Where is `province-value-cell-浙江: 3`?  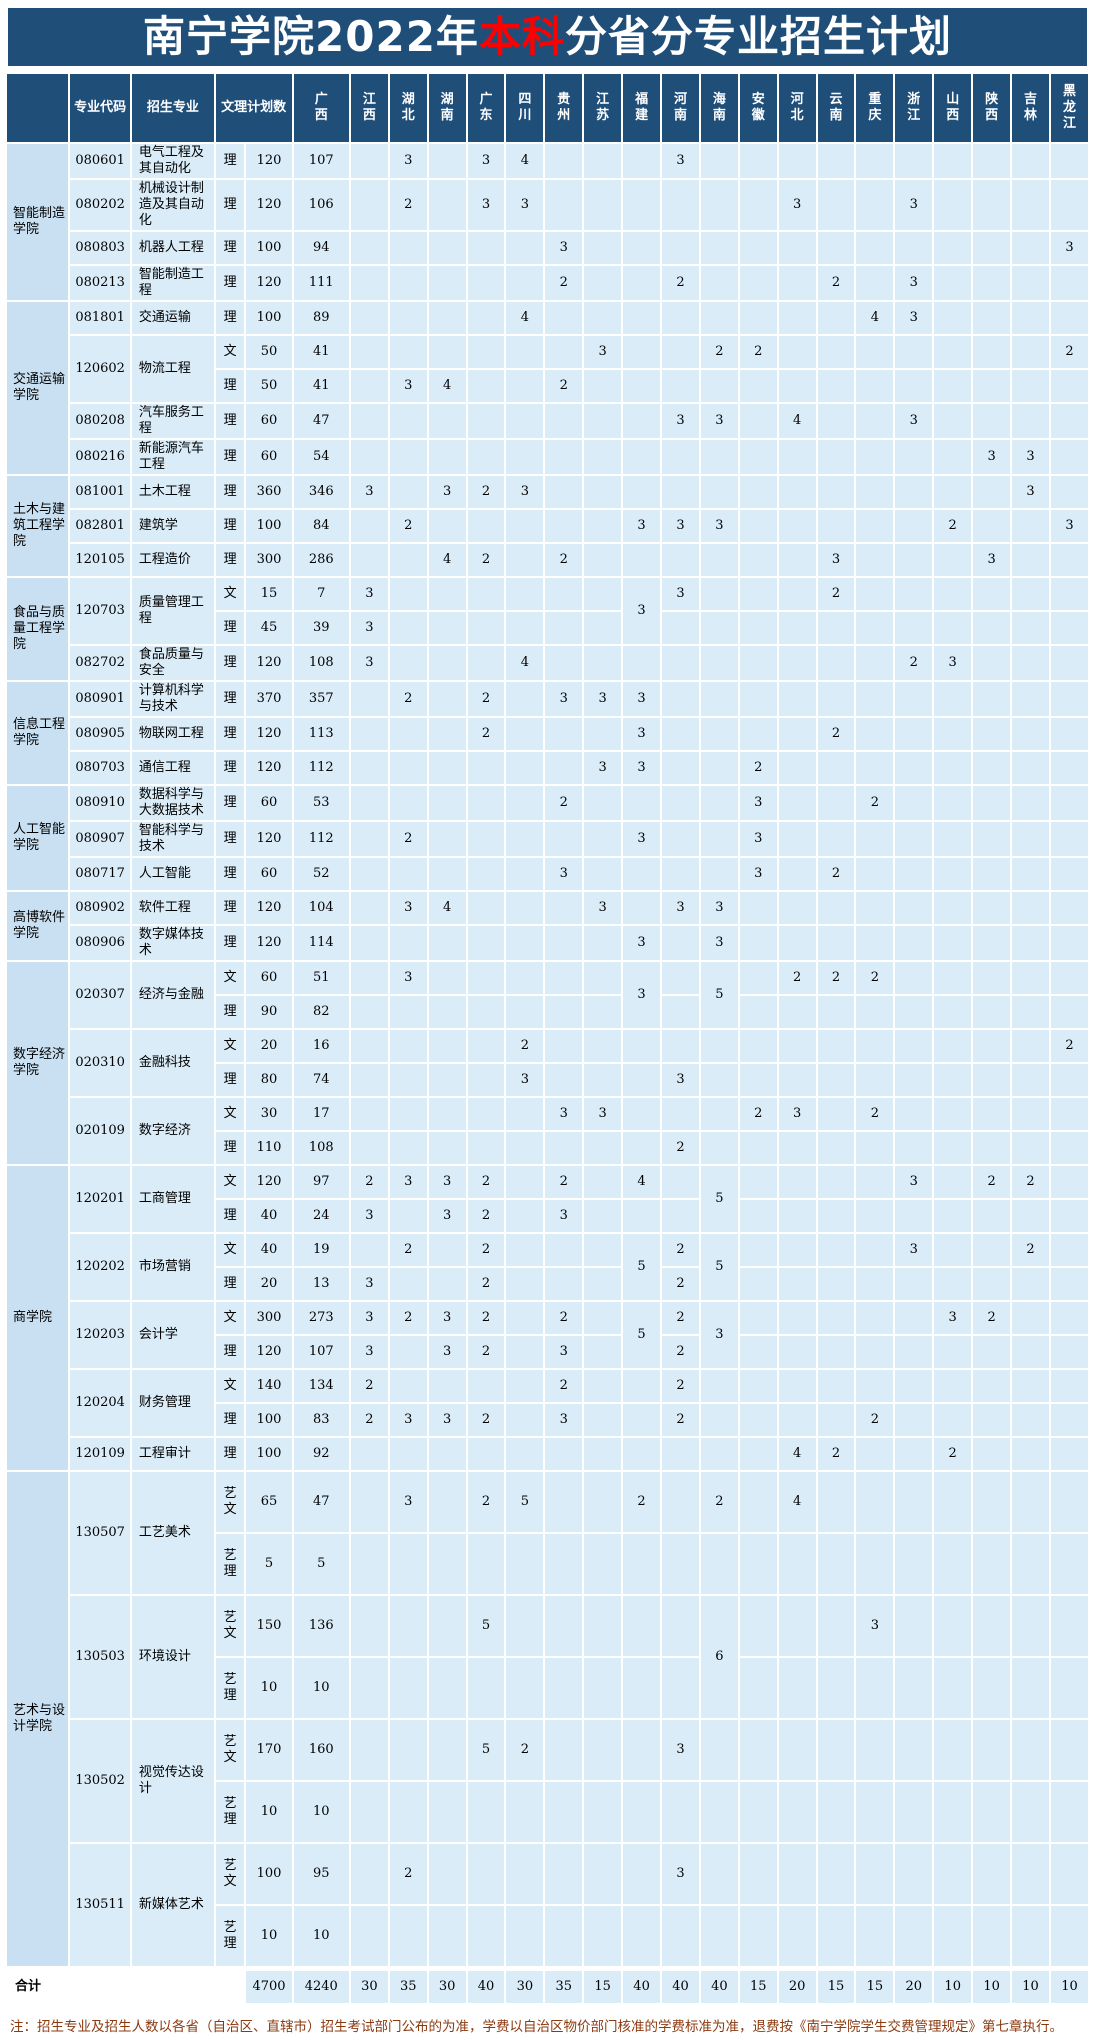 province-value-cell-浙江: 3 is located at coordinates (914, 1250).